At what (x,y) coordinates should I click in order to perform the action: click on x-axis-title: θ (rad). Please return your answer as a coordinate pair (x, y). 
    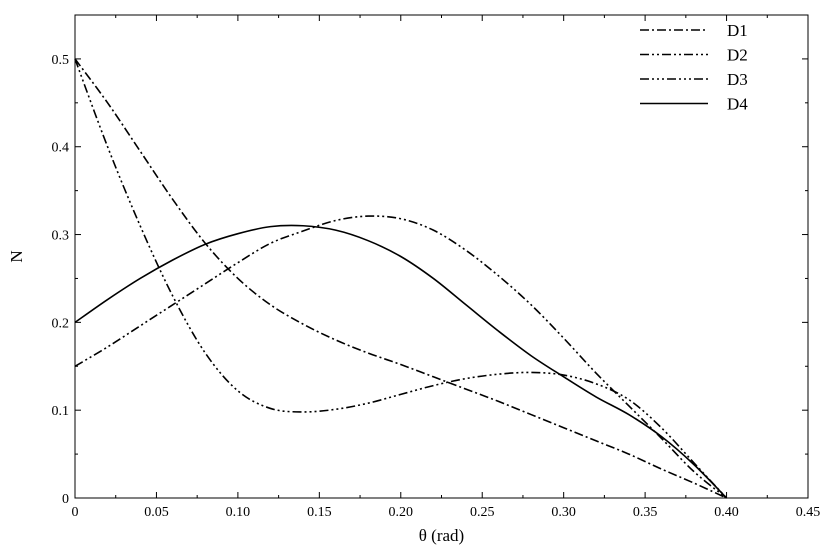
    Looking at the image, I should click on (441, 535).